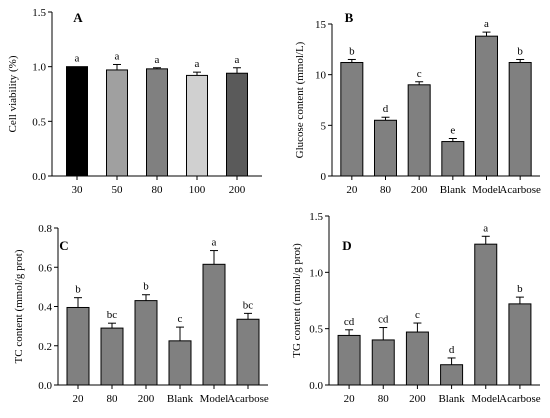 The width and height of the screenshot is (550, 418). Describe the element at coordinates (197, 190) in the screenshot. I see `x-tick-label: 100` at that location.